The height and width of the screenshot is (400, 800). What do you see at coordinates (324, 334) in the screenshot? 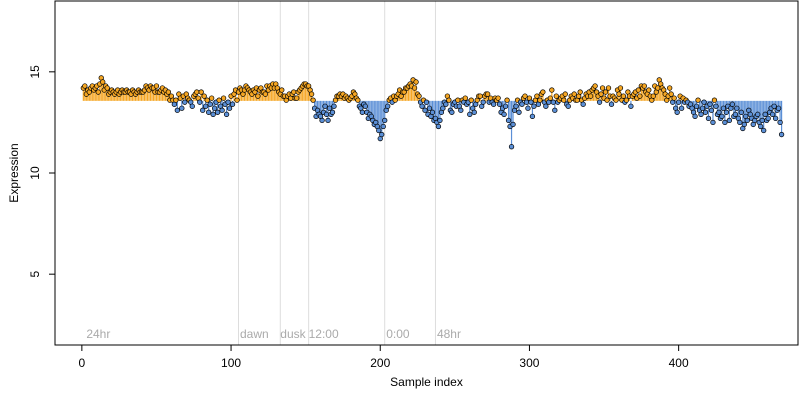
I see `phase-annotation-3: 12:00` at bounding box center [324, 334].